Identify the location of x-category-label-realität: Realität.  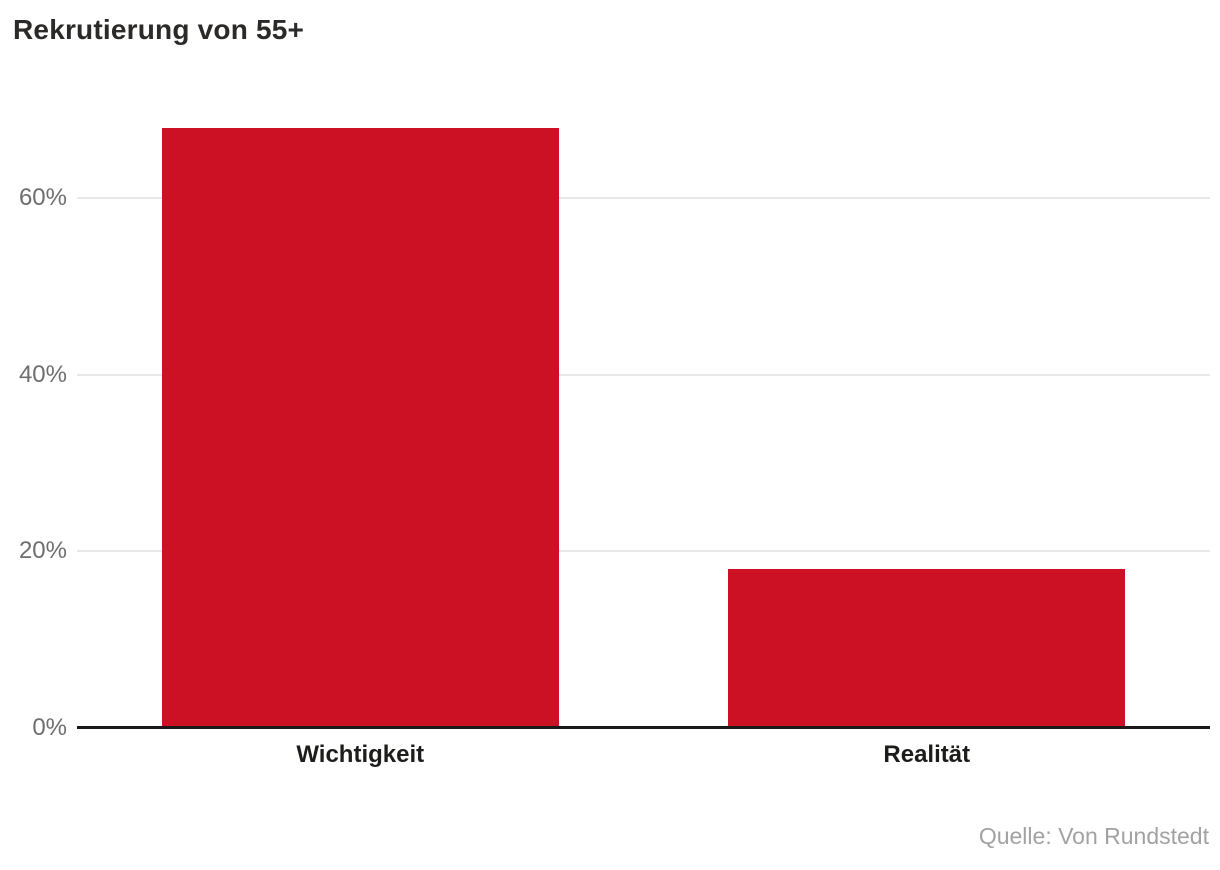
(927, 754).